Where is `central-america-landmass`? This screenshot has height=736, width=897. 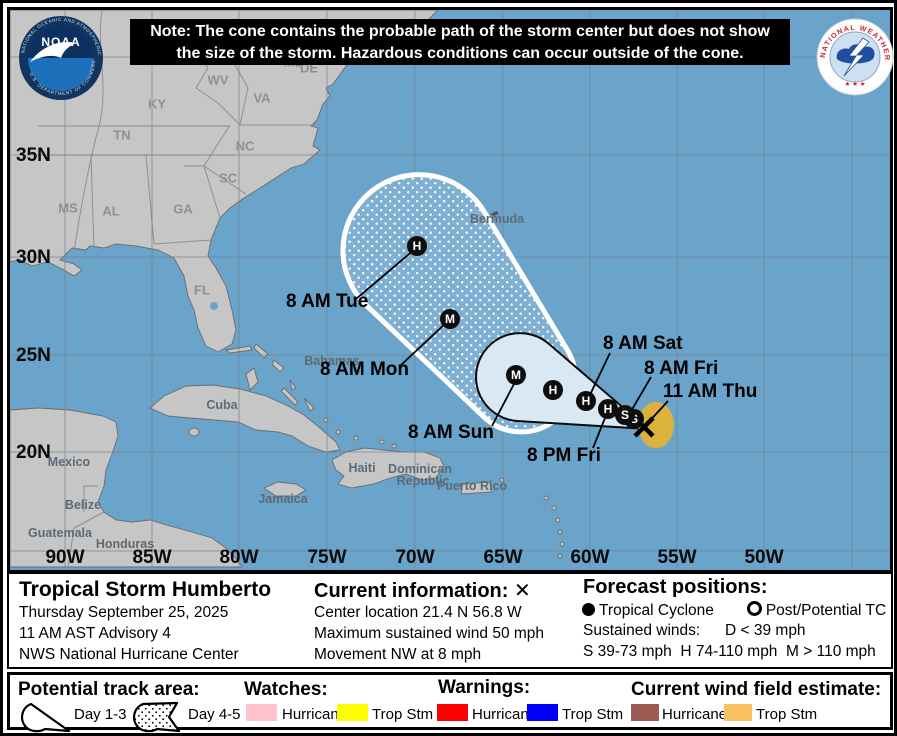 central-america-landmass is located at coordinates (126, 487).